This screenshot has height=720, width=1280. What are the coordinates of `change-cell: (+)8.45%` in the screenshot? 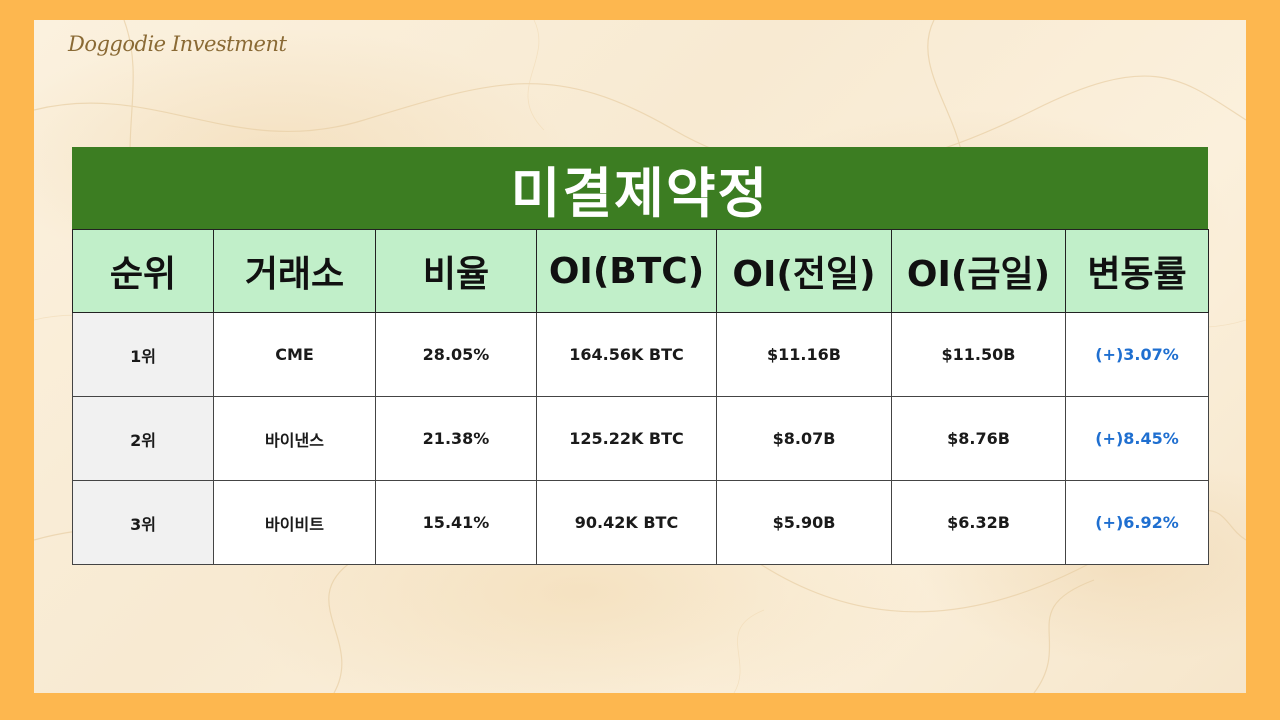 It's located at (1137, 438).